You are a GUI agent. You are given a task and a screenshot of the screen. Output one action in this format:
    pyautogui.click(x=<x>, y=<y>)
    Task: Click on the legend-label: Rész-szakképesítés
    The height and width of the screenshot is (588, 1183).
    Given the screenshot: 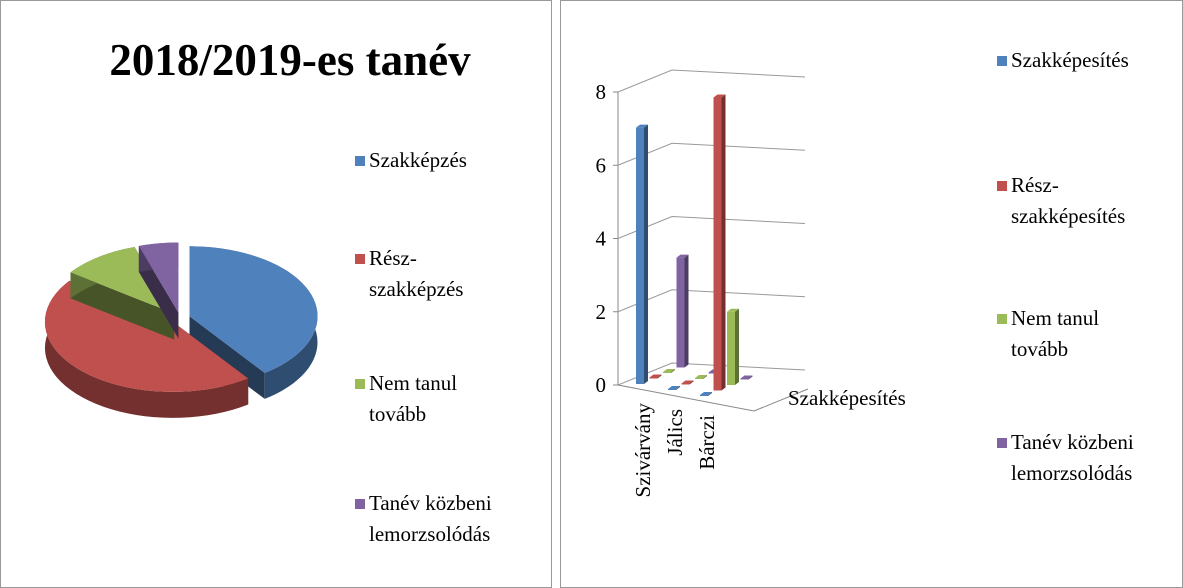 What is the action you would take?
    pyautogui.click(x=1068, y=200)
    